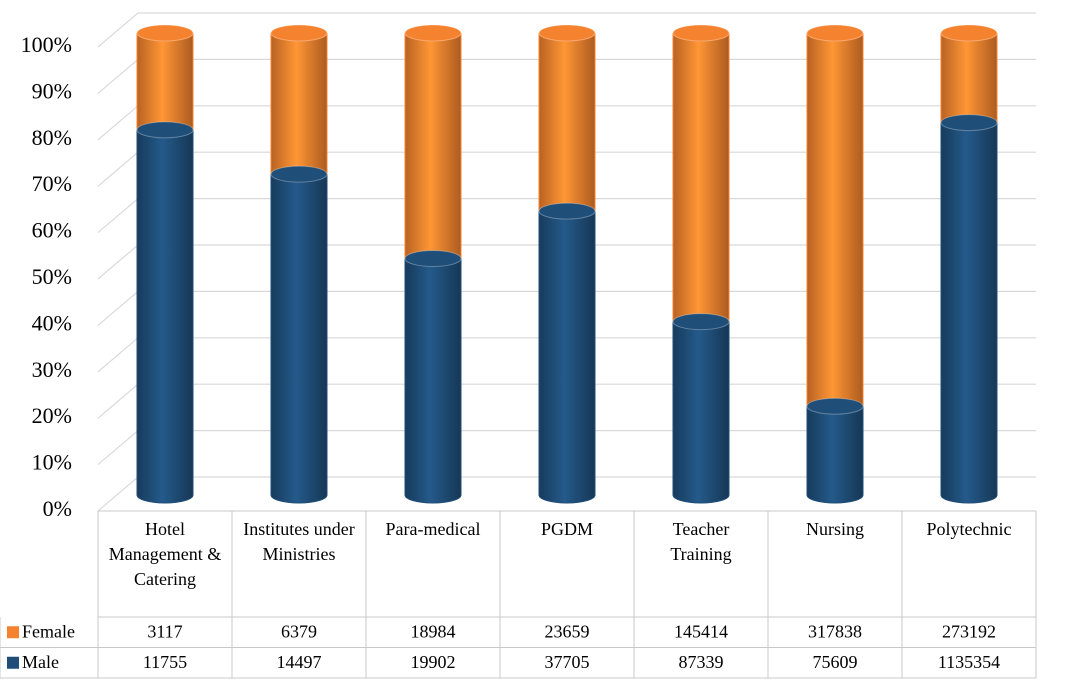 Image resolution: width=1076 pixels, height=680 pixels. Describe the element at coordinates (52, 462) in the screenshot. I see `y-tick-label: 10%` at that location.